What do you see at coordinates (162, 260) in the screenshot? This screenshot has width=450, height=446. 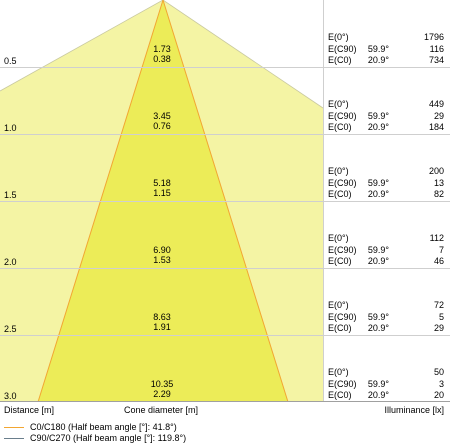 I see `cone-diameter-c0: 1.53` at bounding box center [162, 260].